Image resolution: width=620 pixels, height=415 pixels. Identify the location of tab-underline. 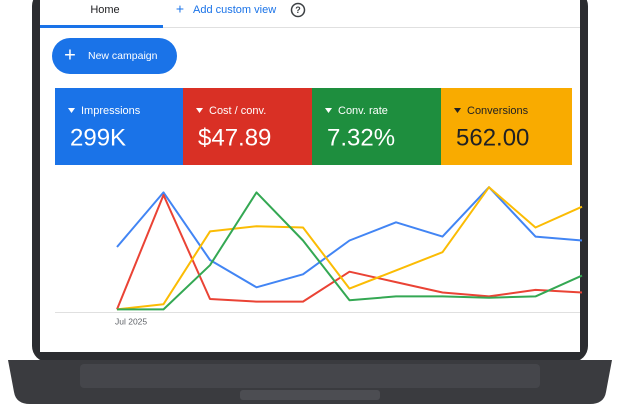
(101, 26).